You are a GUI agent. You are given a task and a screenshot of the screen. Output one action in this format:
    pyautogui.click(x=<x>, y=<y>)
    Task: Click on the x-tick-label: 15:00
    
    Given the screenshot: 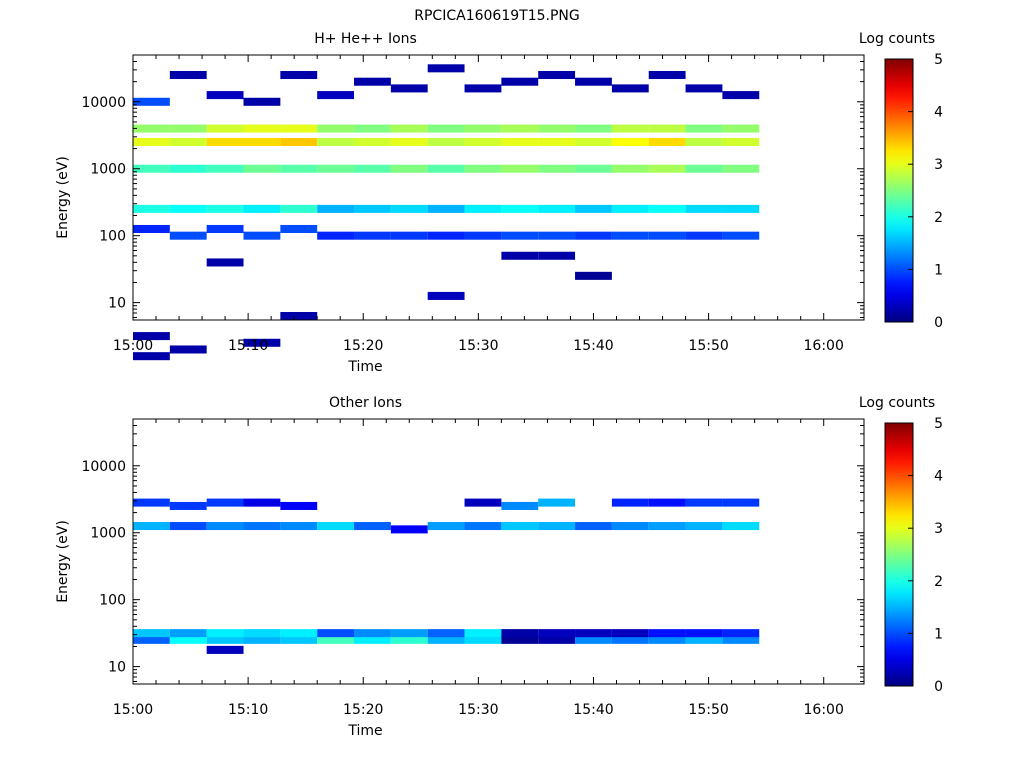 What is the action you would take?
    pyautogui.click(x=133, y=710)
    